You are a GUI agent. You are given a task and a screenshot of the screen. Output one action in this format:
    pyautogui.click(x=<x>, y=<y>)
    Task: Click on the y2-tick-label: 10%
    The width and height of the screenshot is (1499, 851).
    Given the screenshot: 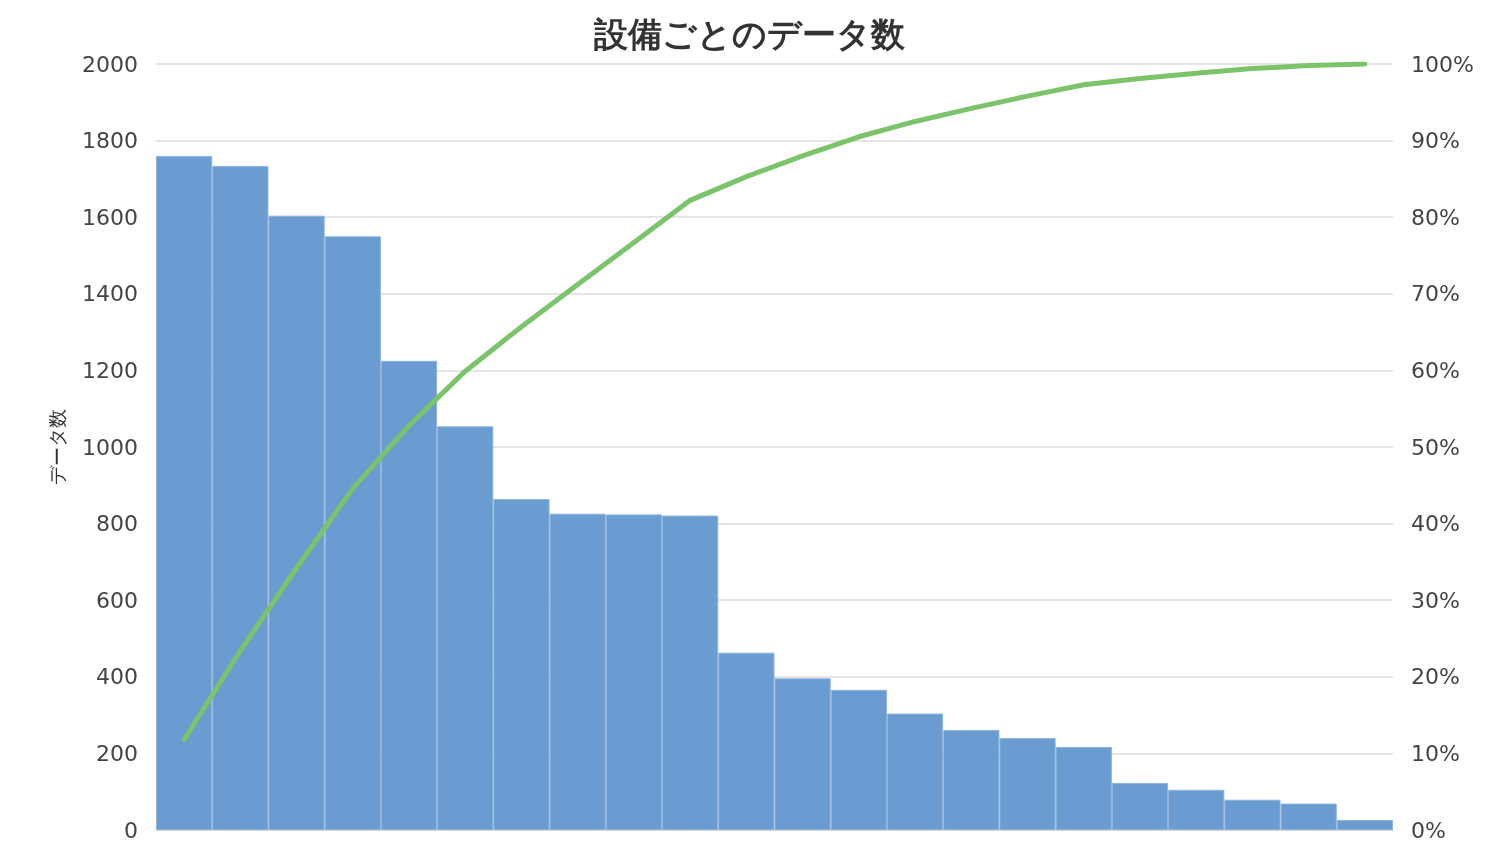 What is the action you would take?
    pyautogui.click(x=1435, y=753)
    